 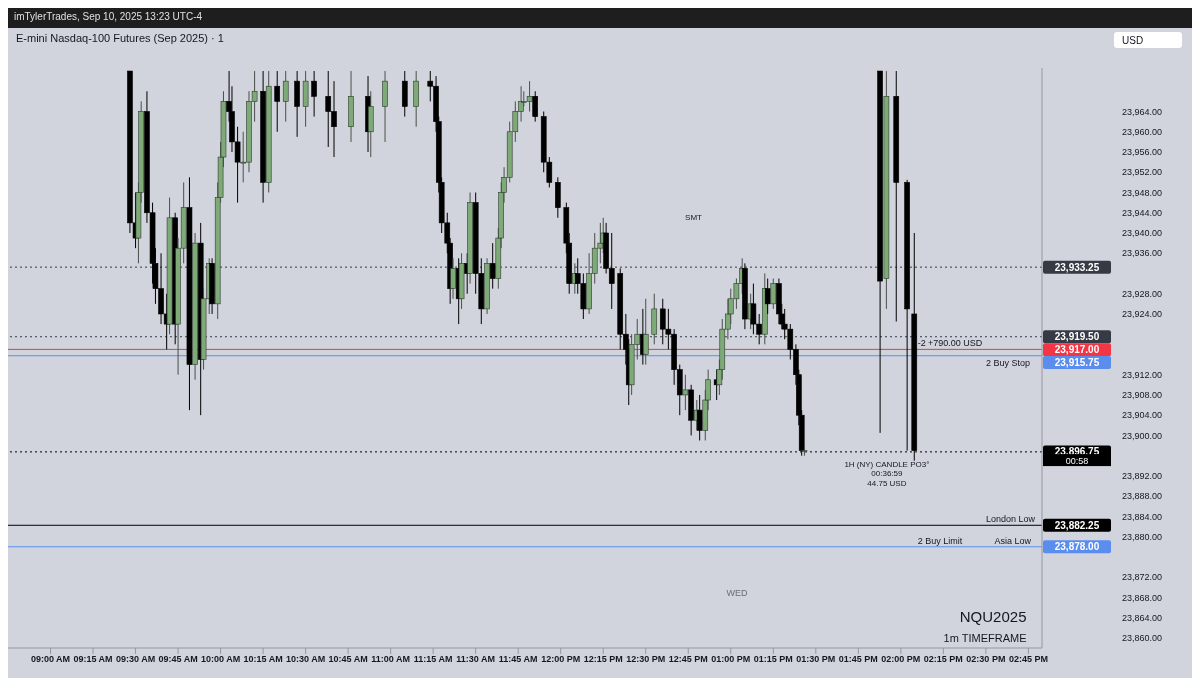 What do you see at coordinates (1142, 435) in the screenshot?
I see `y-tick-label: 23,900.00` at bounding box center [1142, 435].